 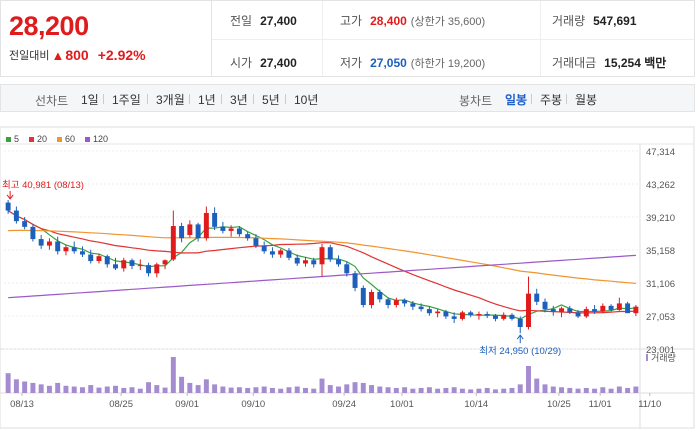 I want to click on legend-ma20: 20, so click(x=38, y=139).